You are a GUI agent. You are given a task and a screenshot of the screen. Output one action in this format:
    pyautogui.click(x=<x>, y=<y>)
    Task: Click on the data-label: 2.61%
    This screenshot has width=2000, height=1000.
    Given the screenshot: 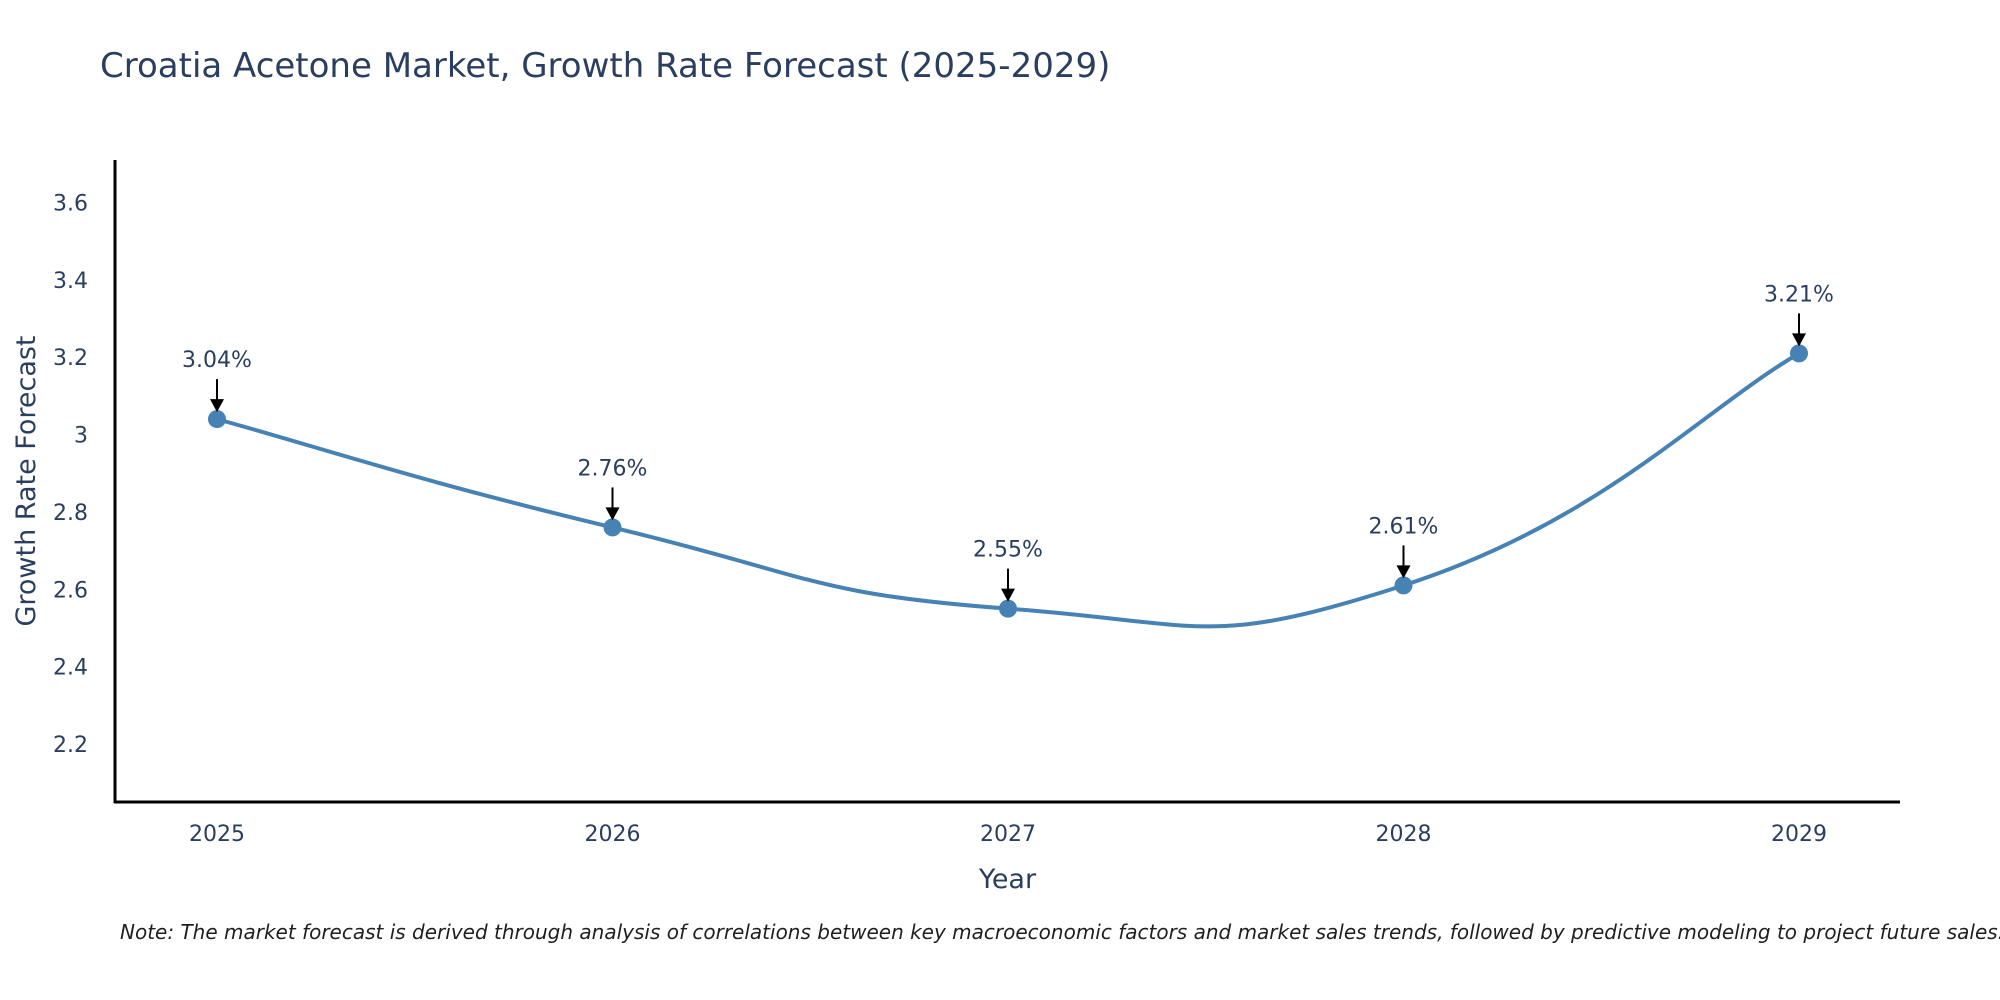 What is the action you would take?
    pyautogui.click(x=1404, y=526)
    